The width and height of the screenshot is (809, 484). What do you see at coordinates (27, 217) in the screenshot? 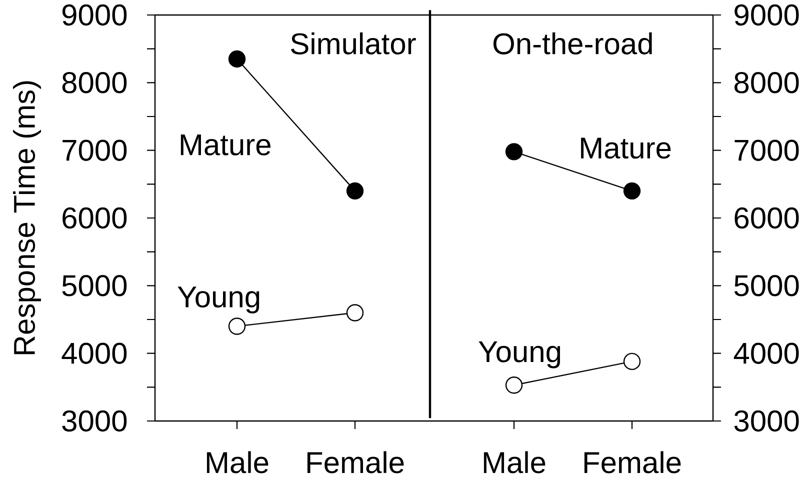
I see `y-axis-title: Response Time (ms)` at bounding box center [27, 217].